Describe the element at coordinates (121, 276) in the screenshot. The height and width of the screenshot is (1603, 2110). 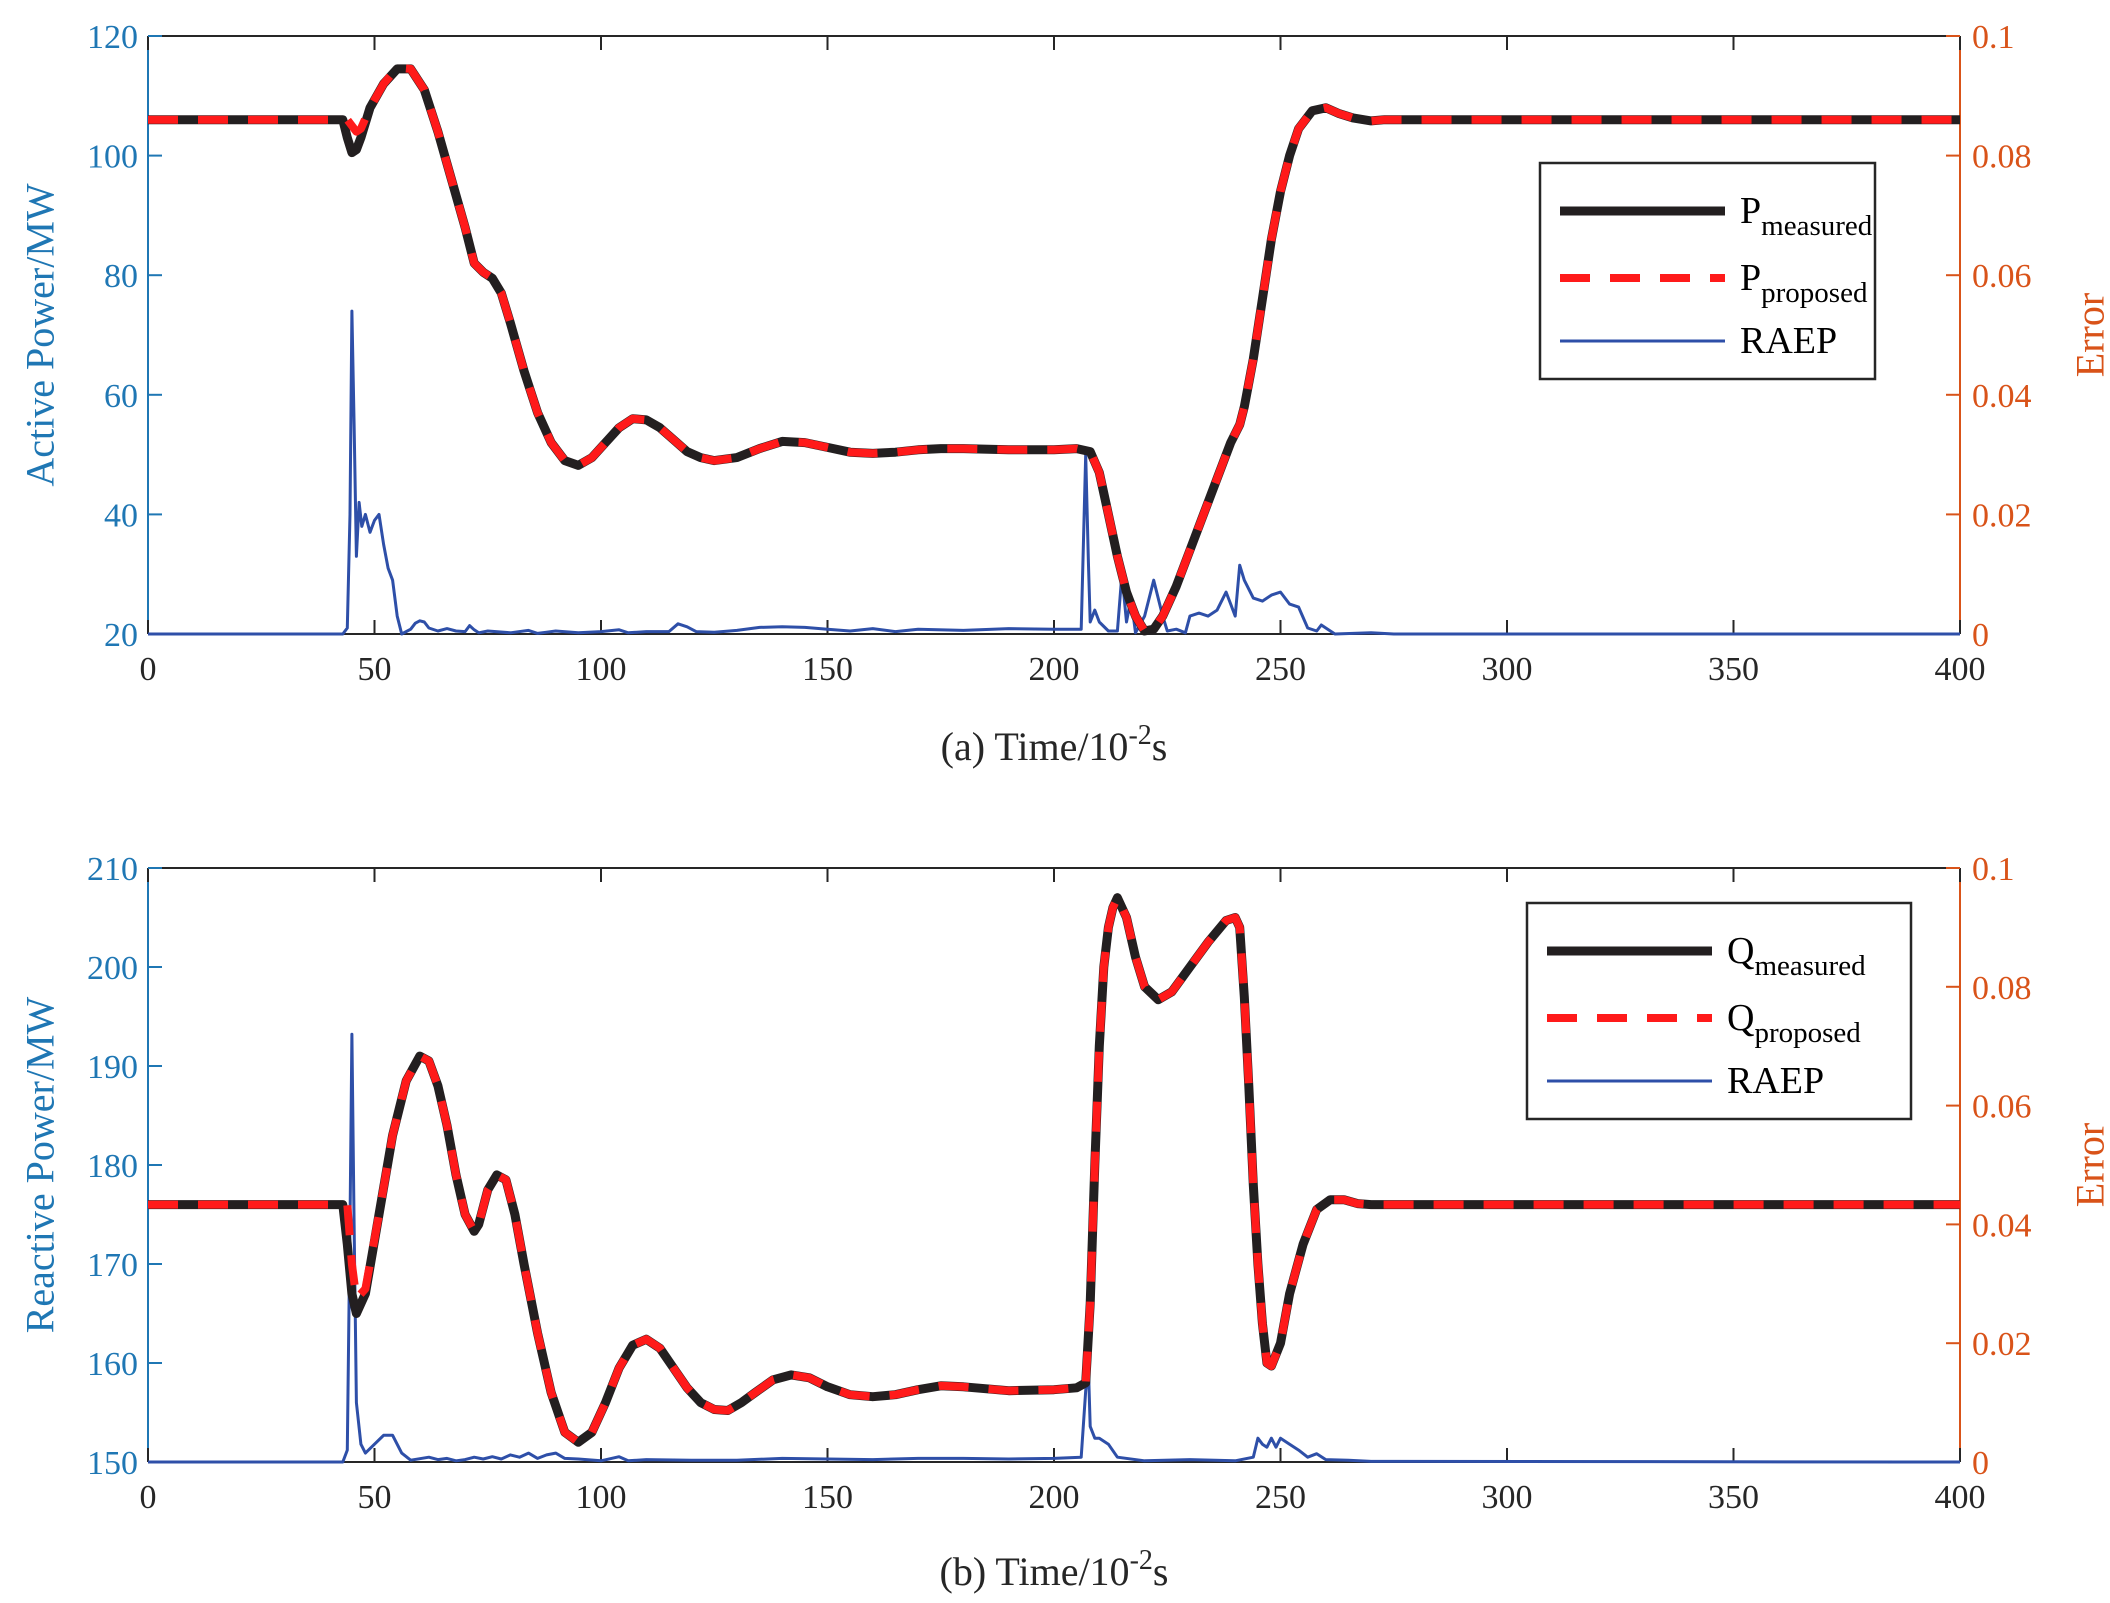
I see `y-left-tick-label: 80` at that location.